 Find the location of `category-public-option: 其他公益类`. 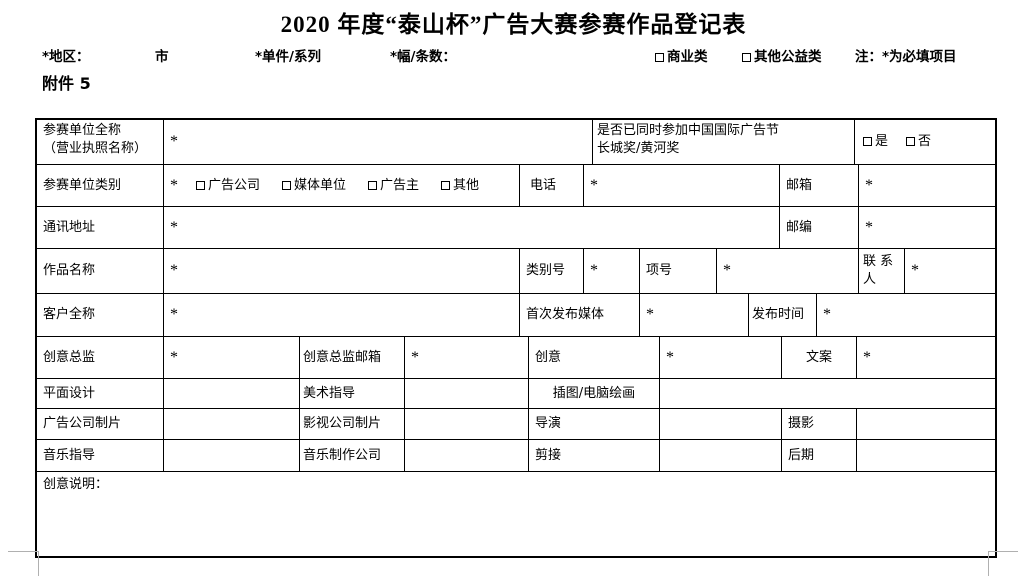

category-public-option: 其他公益类 is located at coordinates (782, 55).